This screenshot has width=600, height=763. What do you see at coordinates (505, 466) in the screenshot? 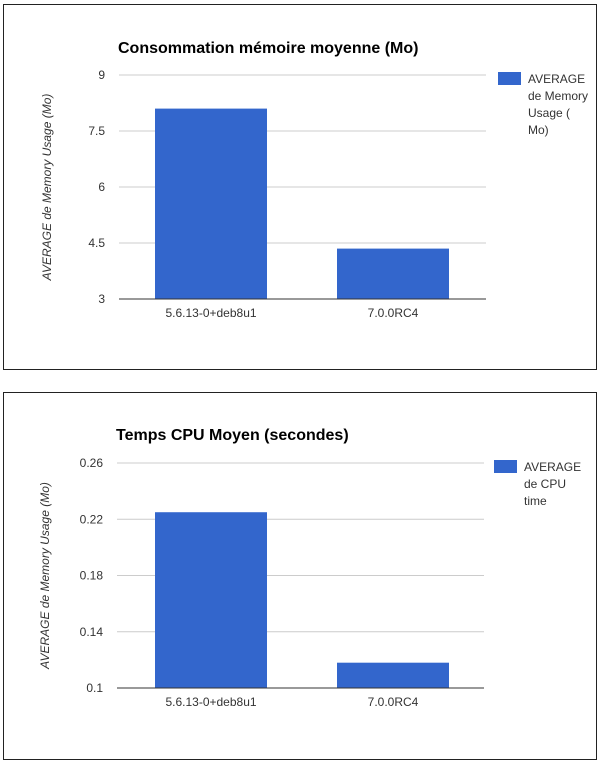
I see `cpu-legend-swatch` at bounding box center [505, 466].